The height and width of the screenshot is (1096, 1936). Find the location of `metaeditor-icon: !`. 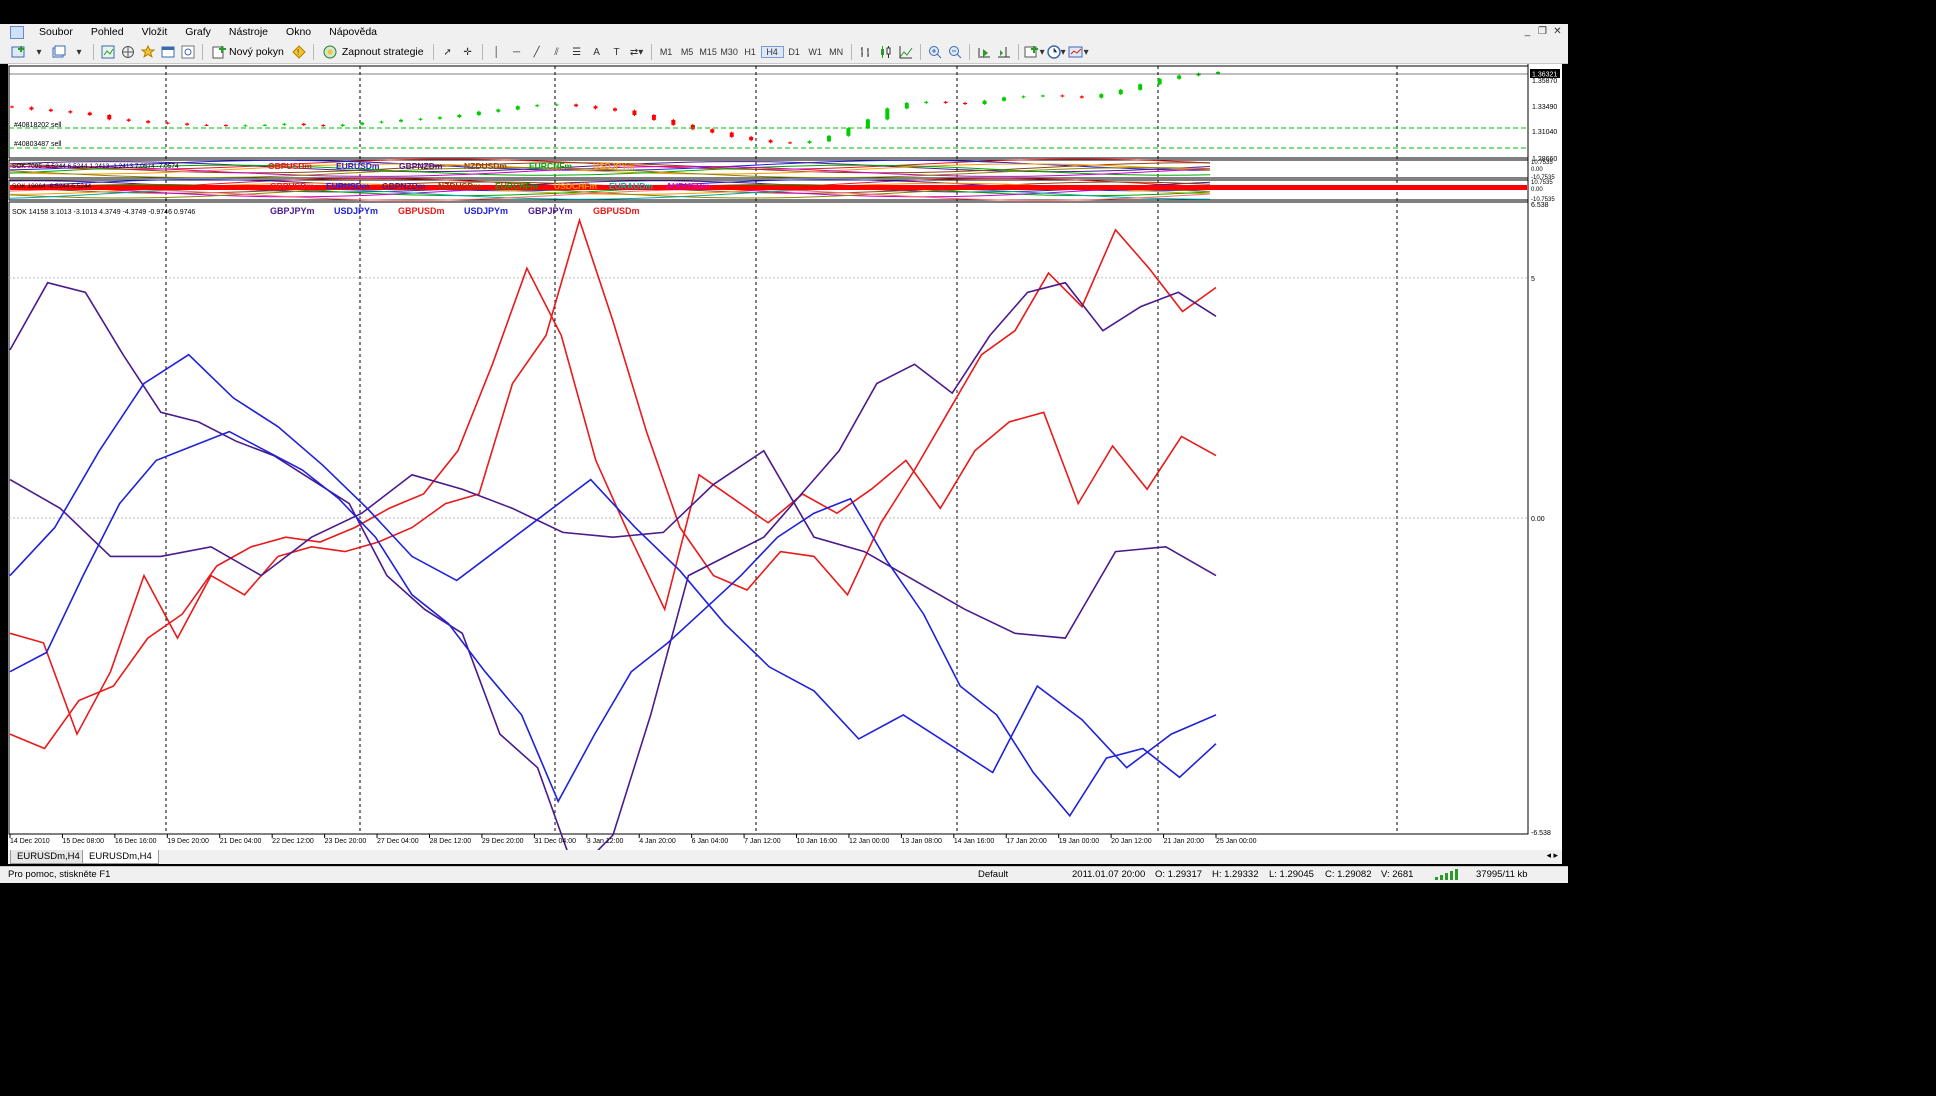

metaeditor-icon: ! is located at coordinates (299, 52).